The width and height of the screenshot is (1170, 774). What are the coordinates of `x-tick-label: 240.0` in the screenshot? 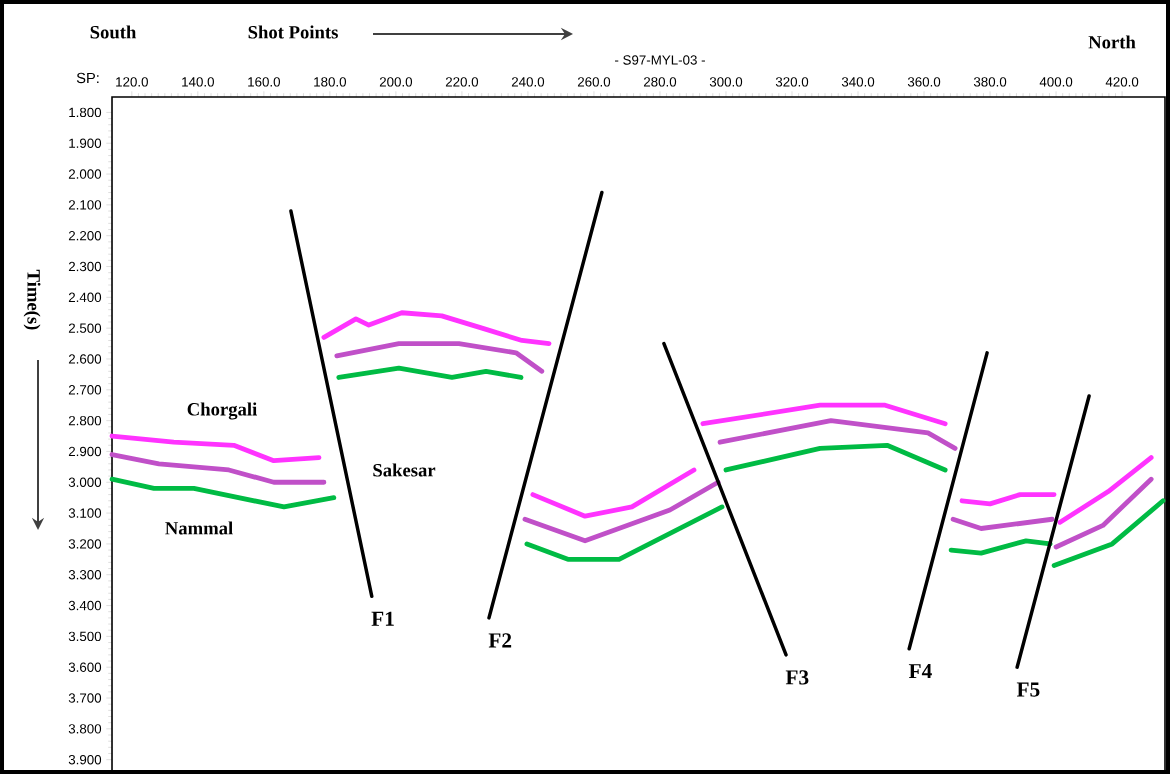 It's located at (528, 82).